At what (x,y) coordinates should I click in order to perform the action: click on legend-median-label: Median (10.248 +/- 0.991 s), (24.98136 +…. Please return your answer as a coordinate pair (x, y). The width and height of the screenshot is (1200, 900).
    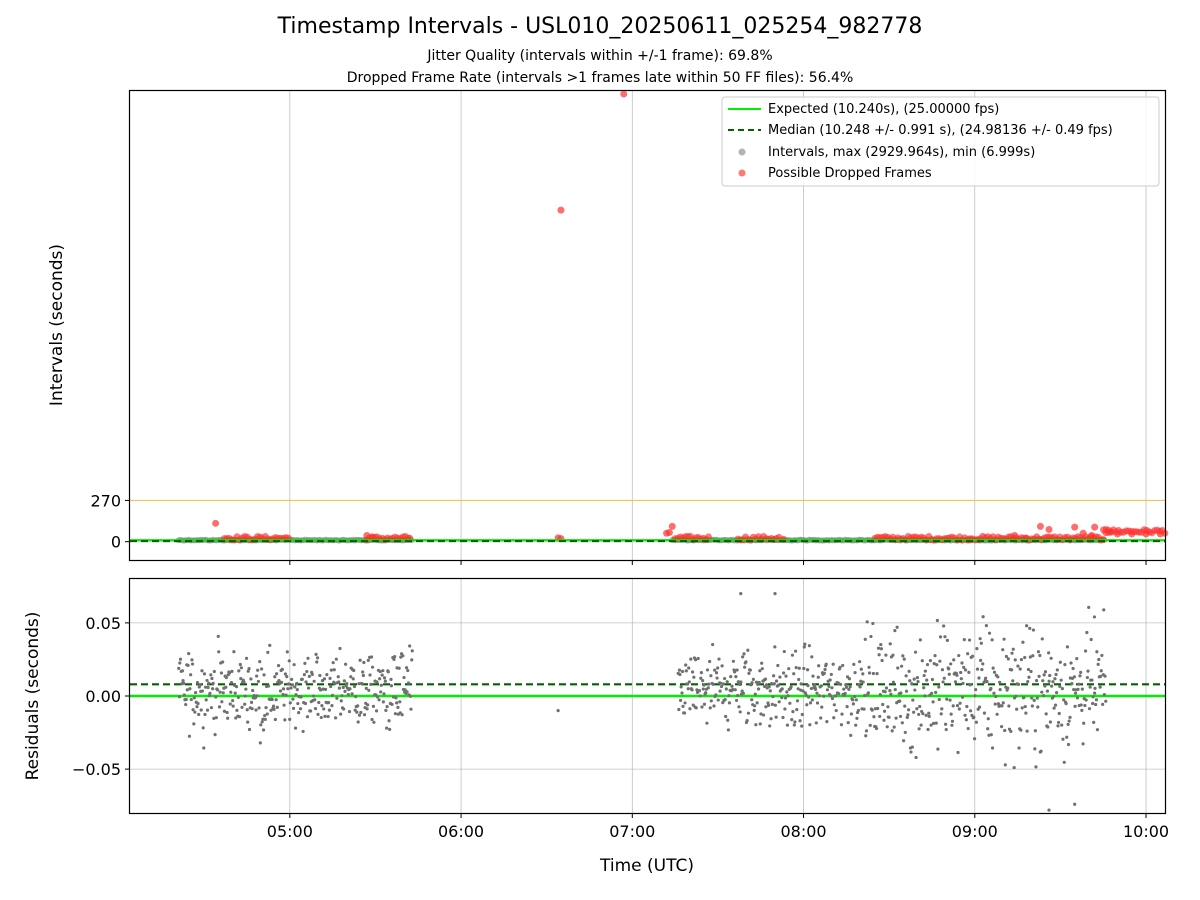
    Looking at the image, I should click on (940, 130).